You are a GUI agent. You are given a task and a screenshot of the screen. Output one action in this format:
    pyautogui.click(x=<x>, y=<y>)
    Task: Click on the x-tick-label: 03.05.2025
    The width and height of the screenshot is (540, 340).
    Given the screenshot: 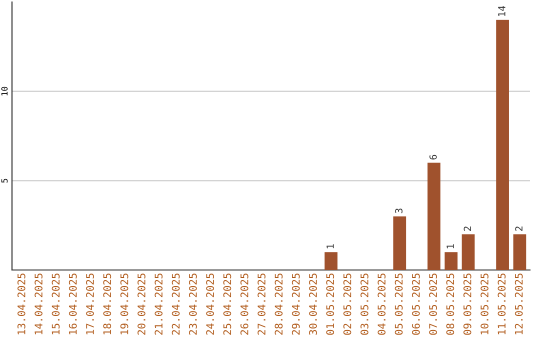 What is the action you would take?
    pyautogui.click(x=364, y=304)
    